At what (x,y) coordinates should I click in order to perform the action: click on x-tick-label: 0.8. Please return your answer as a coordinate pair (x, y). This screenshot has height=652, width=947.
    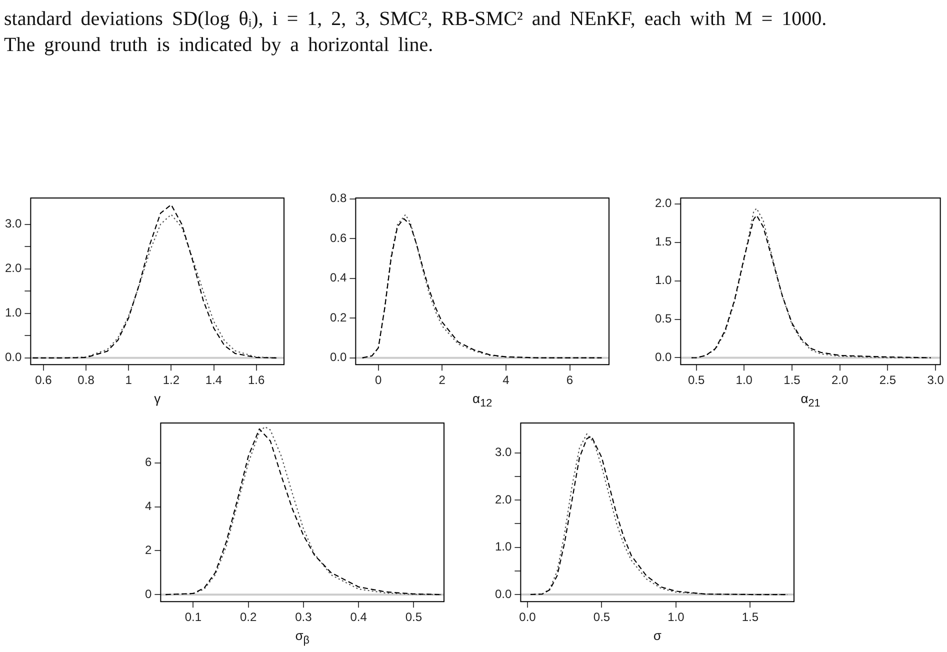
    Looking at the image, I should click on (86, 380).